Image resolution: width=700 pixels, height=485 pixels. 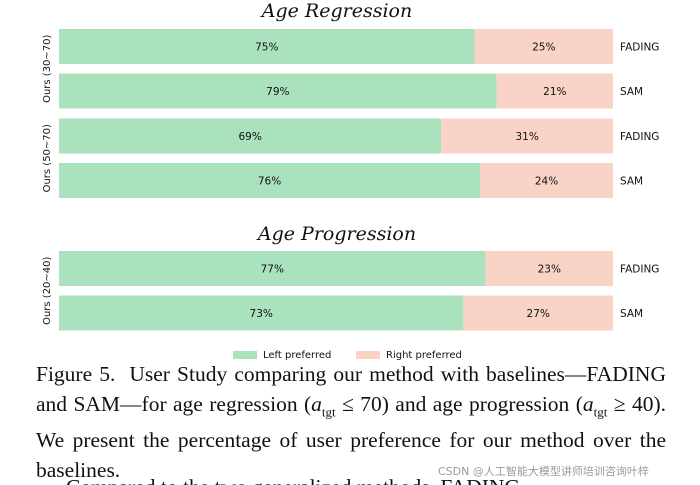 I want to click on section-title: Age Progression, so click(x=336, y=234).